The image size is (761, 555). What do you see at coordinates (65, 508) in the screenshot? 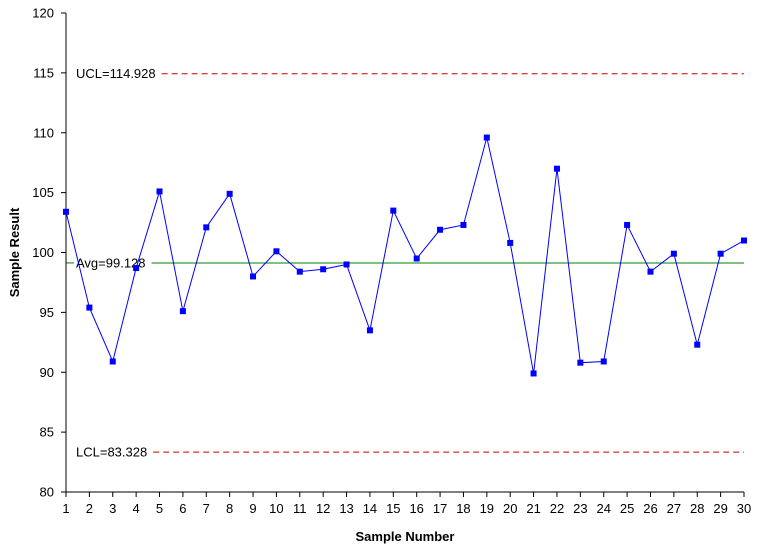
I see `x-tick-label: 1` at bounding box center [65, 508].